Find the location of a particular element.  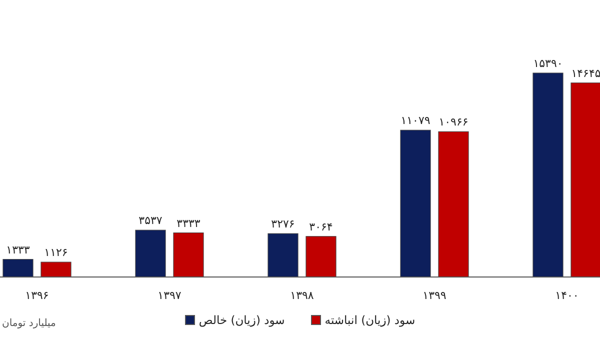

data-label: ۳۰۶۴ is located at coordinates (321, 227).